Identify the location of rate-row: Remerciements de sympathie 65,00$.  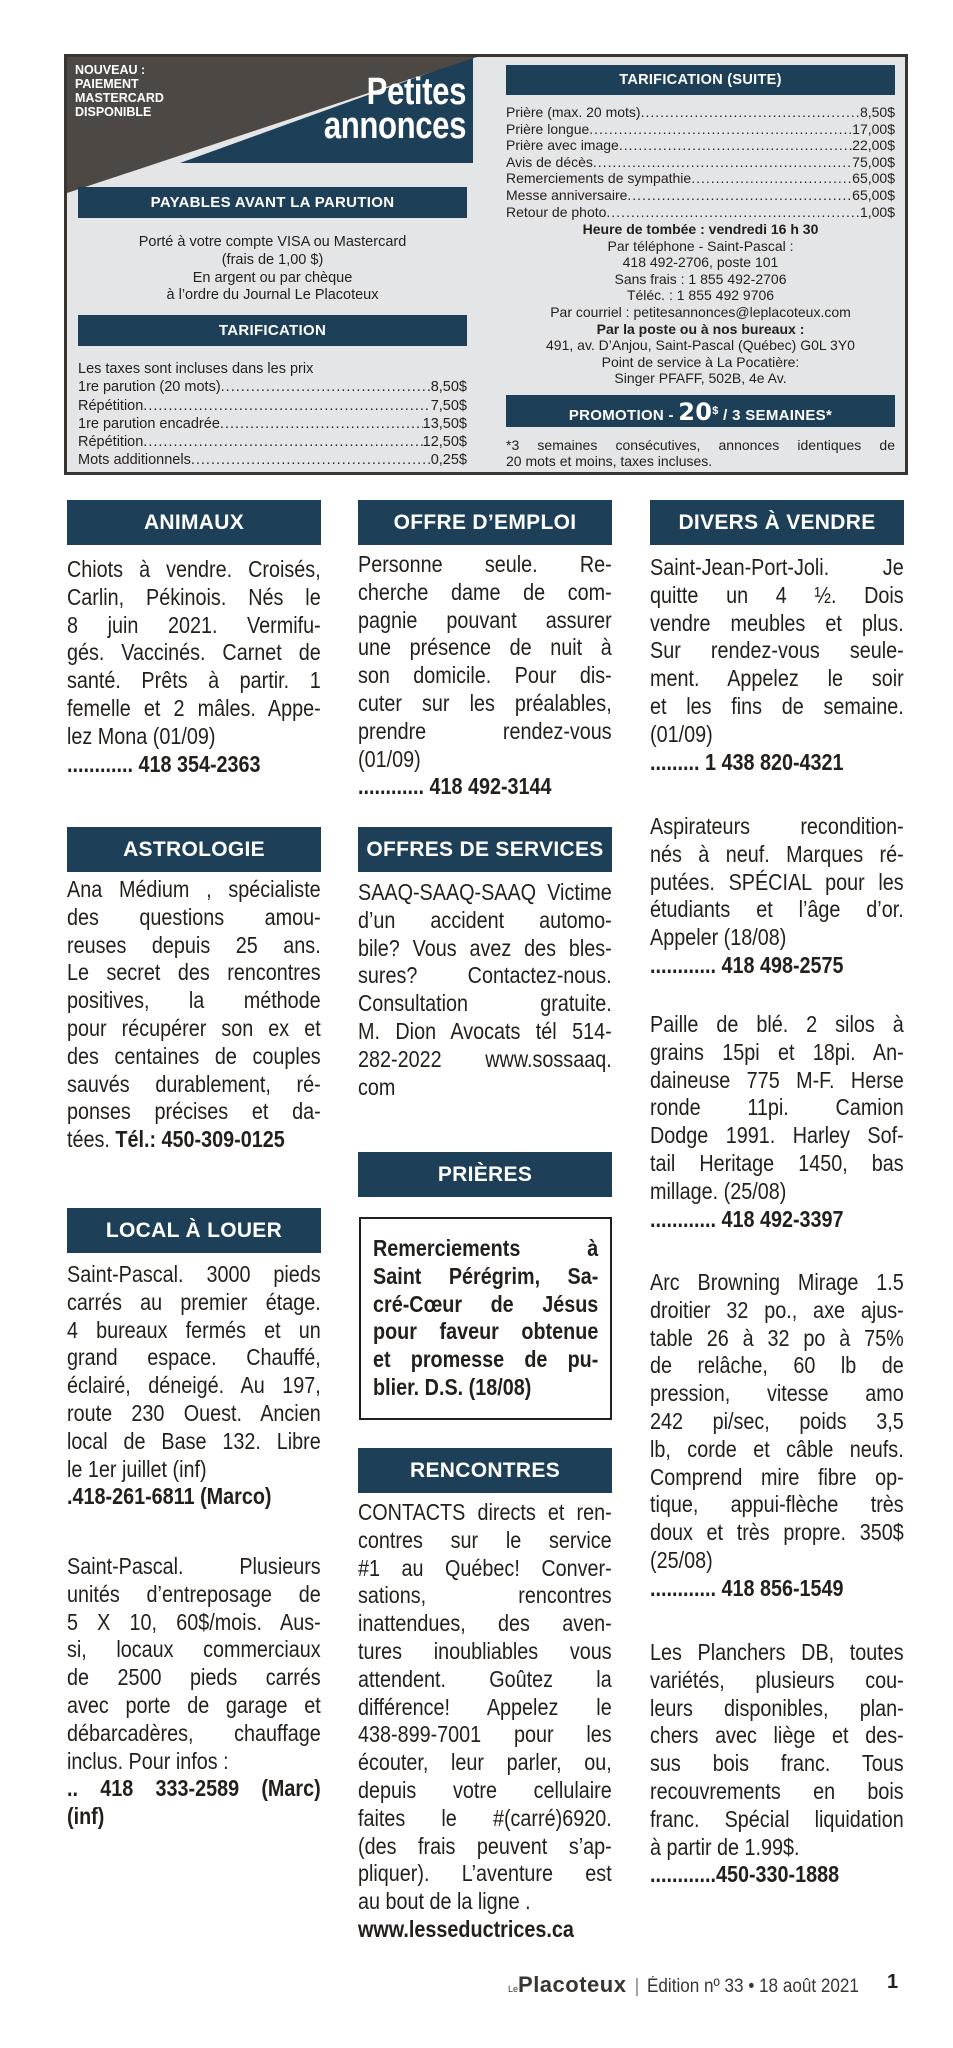
(700, 178).